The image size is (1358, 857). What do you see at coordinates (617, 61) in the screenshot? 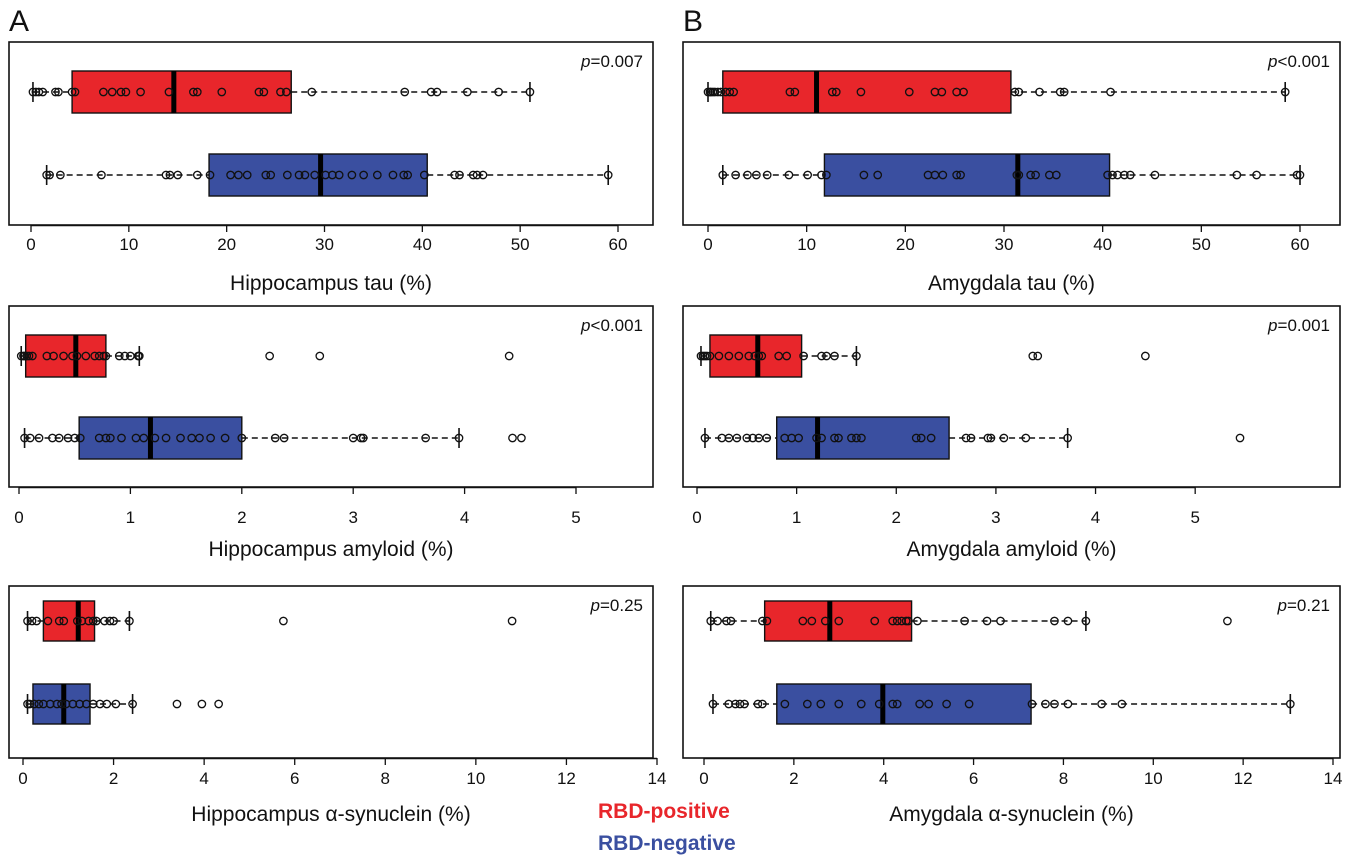
I see `p-value: =0.007` at bounding box center [617, 61].